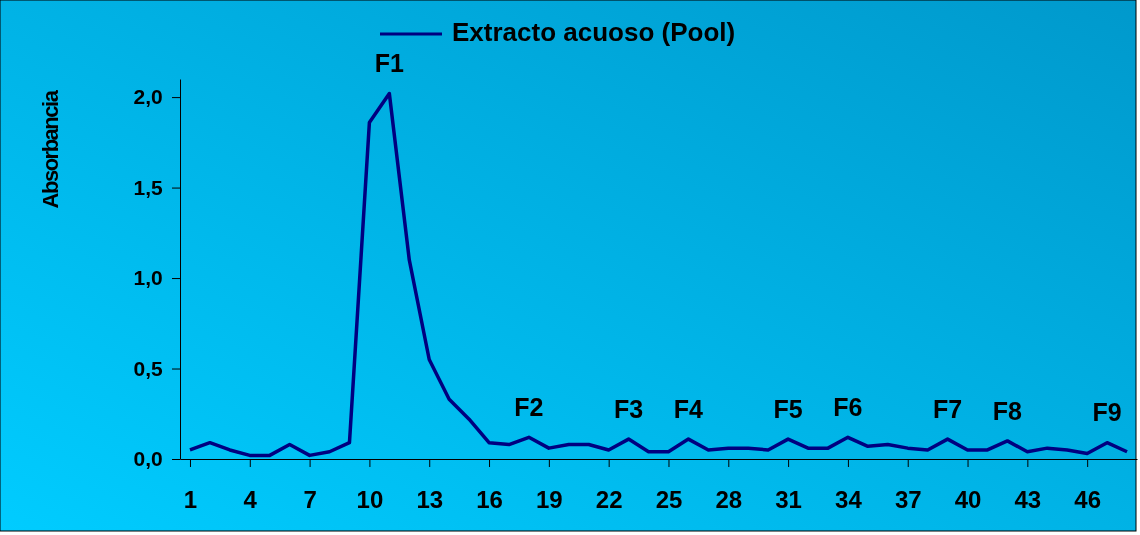 This screenshot has width=1140, height=535. I want to click on y-tick-label: 1,5, so click(148, 187).